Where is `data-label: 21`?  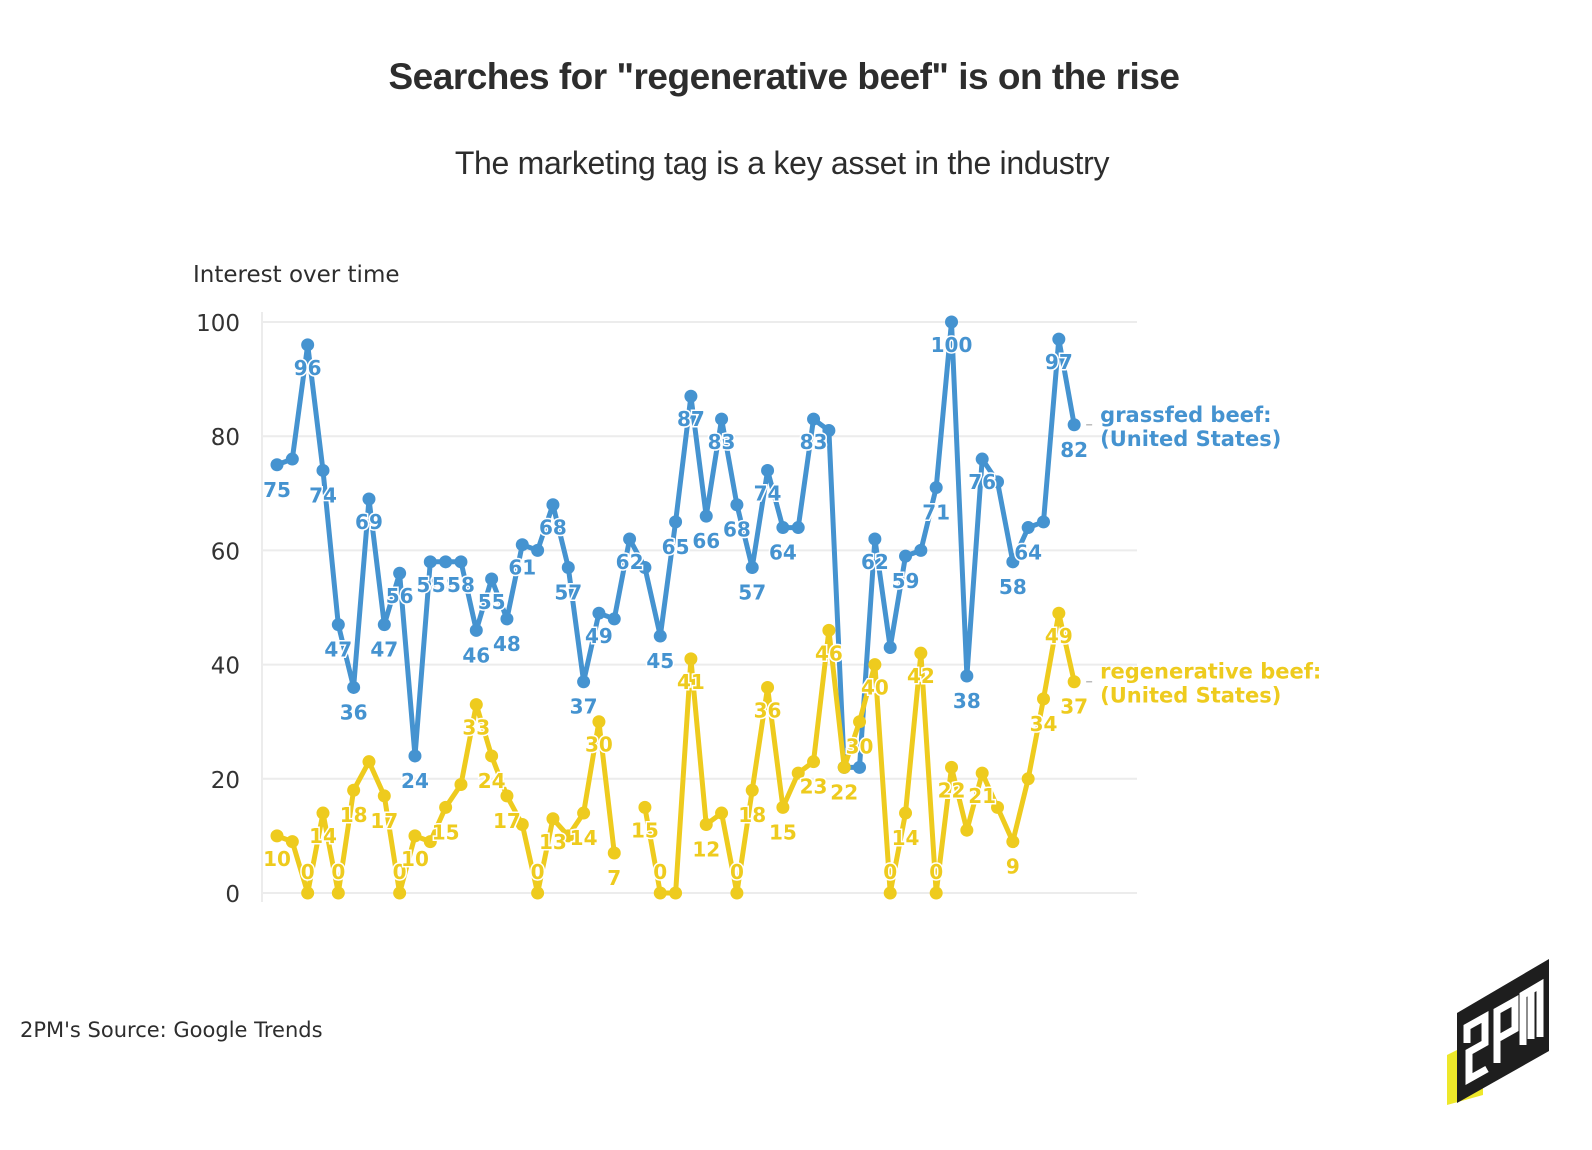 data-label: 21 is located at coordinates (982, 796).